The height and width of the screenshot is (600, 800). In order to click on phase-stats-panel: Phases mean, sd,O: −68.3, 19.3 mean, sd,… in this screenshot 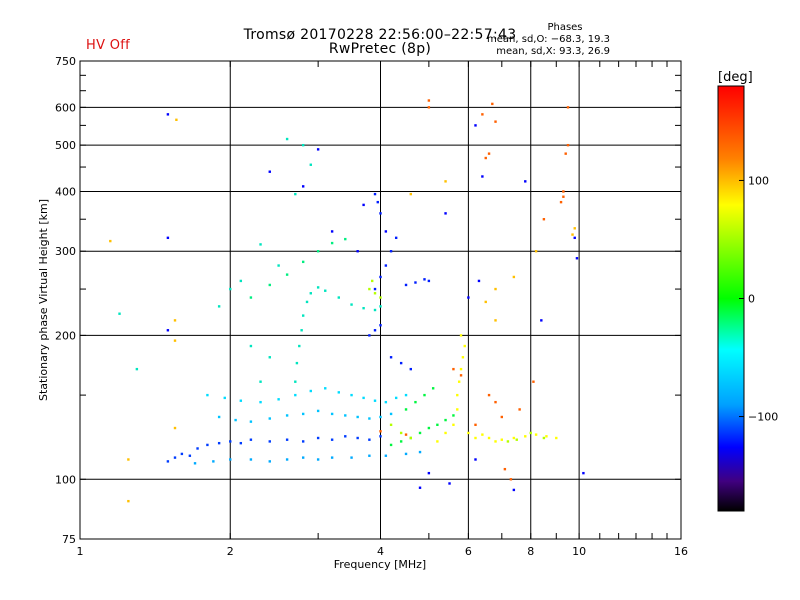, I will do `click(510, 40)`.